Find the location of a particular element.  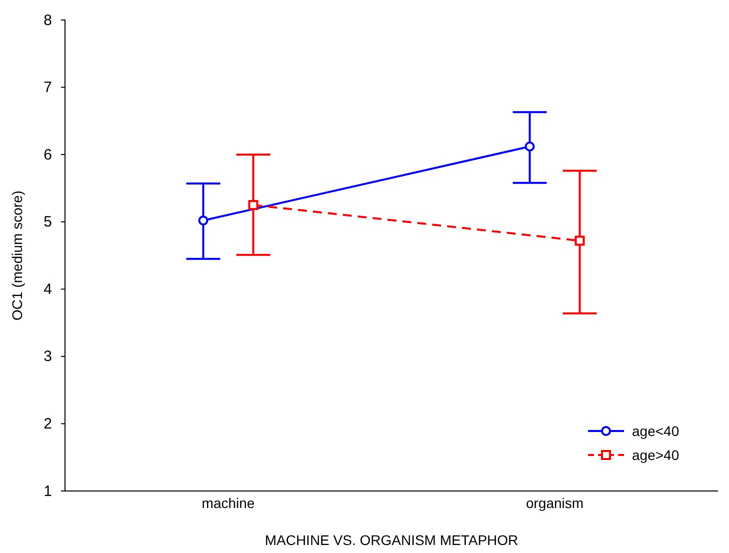

legend-label: age>40 is located at coordinates (656, 455).